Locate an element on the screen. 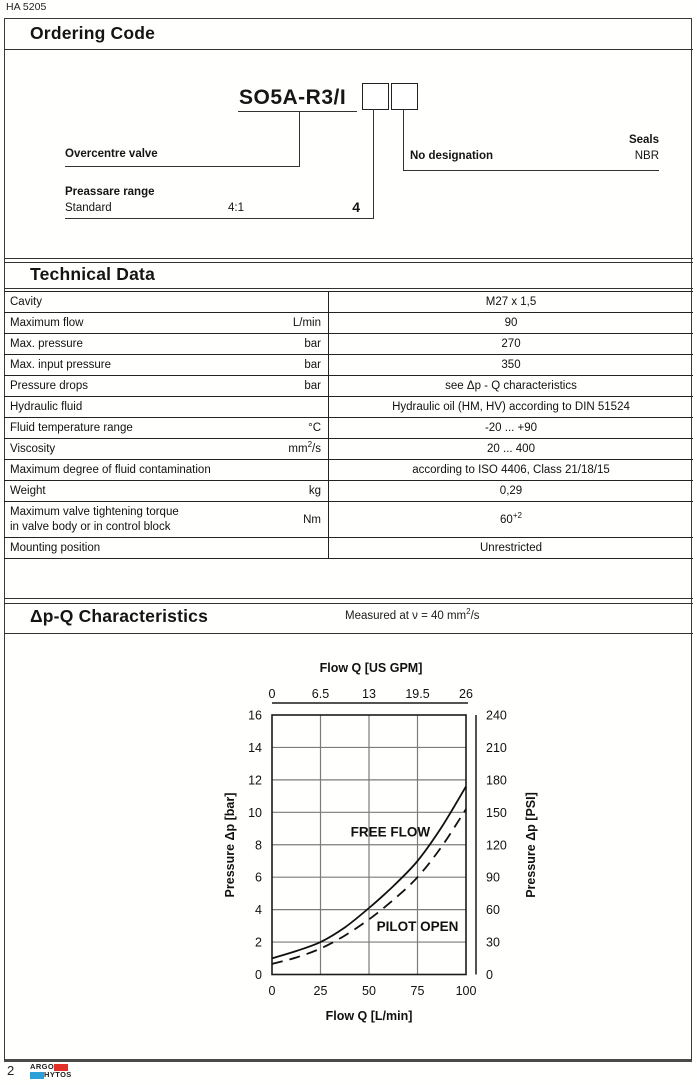  measured-at-note: Measured at ν = 40 mm2/s is located at coordinates (412, 614).